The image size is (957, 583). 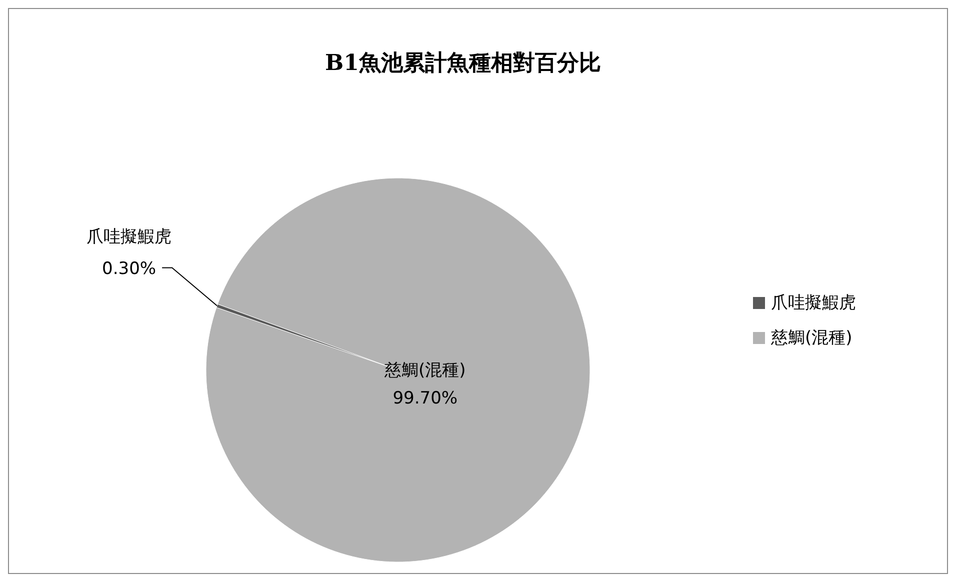 I want to click on data-label: 0.30%, so click(x=129, y=268).